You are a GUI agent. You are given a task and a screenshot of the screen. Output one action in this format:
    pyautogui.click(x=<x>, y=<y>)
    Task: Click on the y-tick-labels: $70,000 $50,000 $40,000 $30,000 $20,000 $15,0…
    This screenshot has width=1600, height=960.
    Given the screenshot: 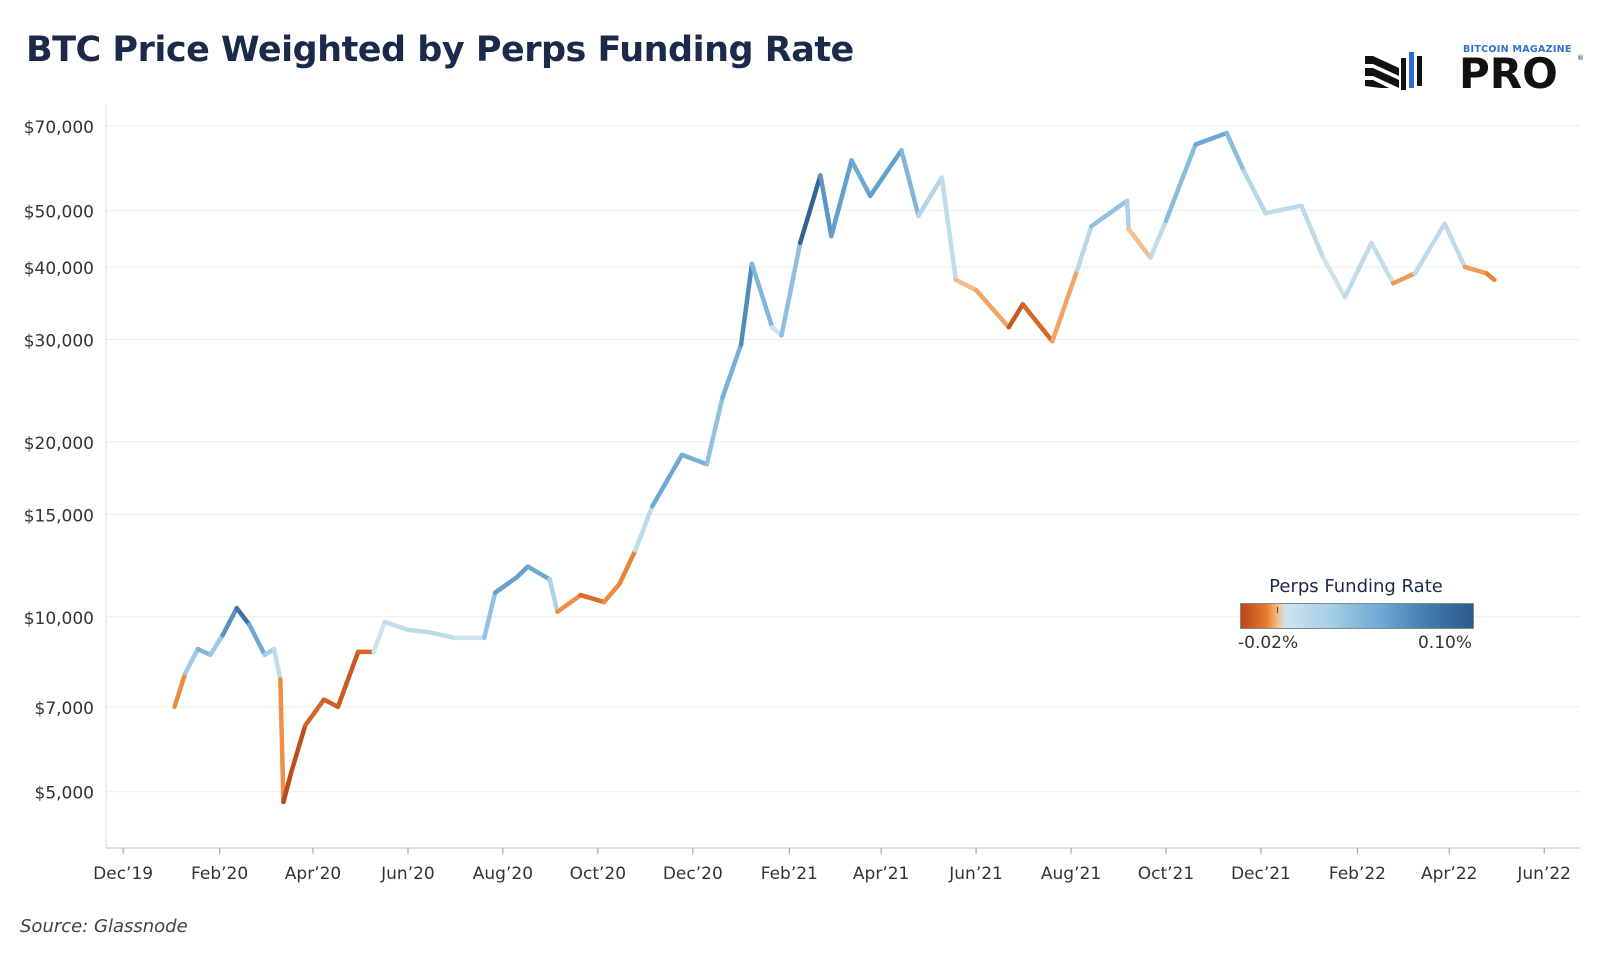 What is the action you would take?
    pyautogui.click(x=59, y=461)
    